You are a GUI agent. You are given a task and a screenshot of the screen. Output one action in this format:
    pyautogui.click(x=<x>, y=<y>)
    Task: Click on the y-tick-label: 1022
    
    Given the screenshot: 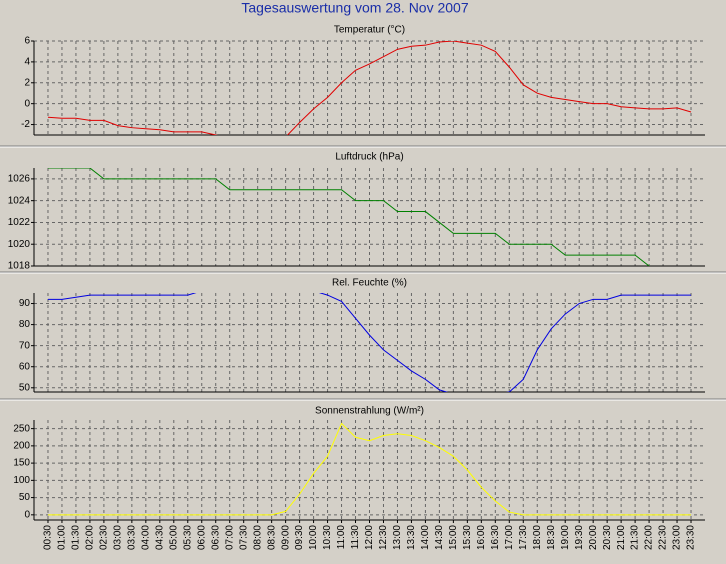 What is the action you would take?
    pyautogui.click(x=19, y=222)
    